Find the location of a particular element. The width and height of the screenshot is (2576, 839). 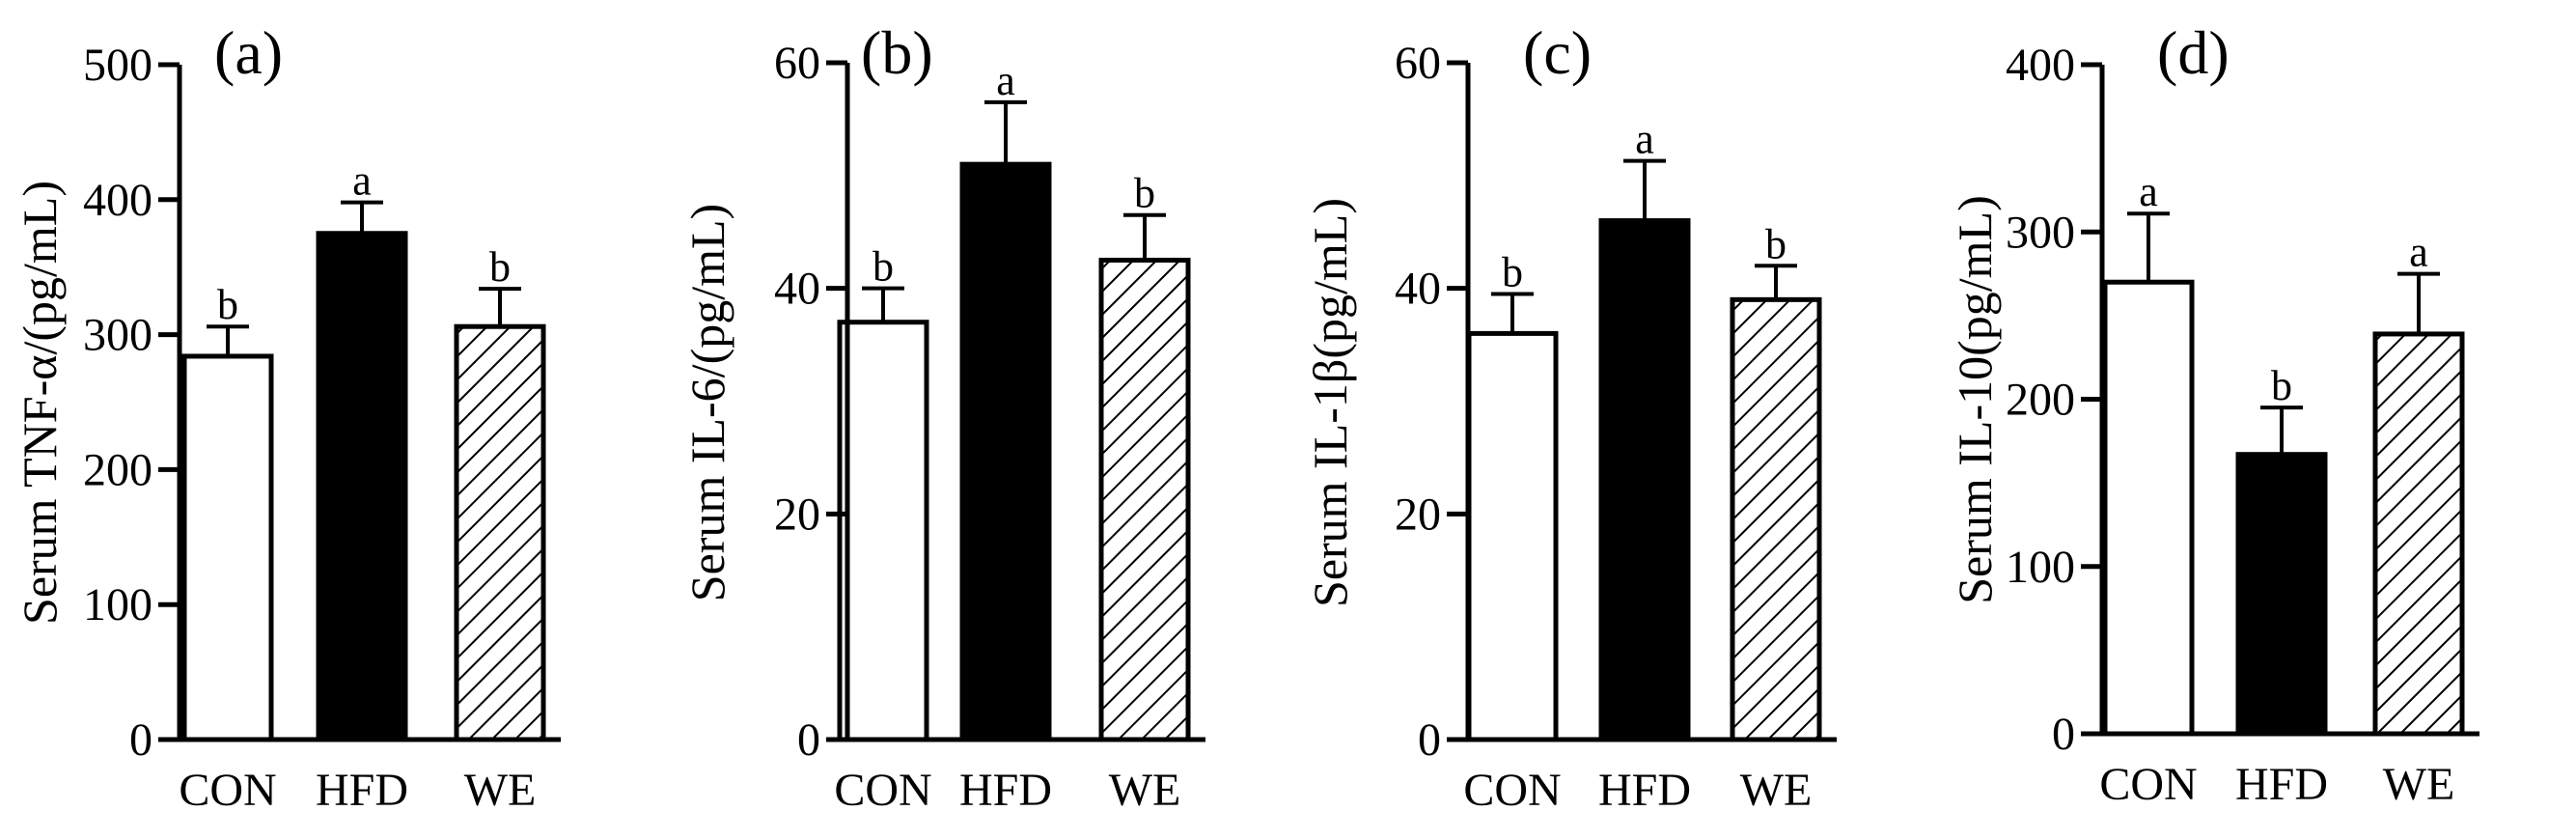

panel-label: (c) is located at coordinates (1557, 52).